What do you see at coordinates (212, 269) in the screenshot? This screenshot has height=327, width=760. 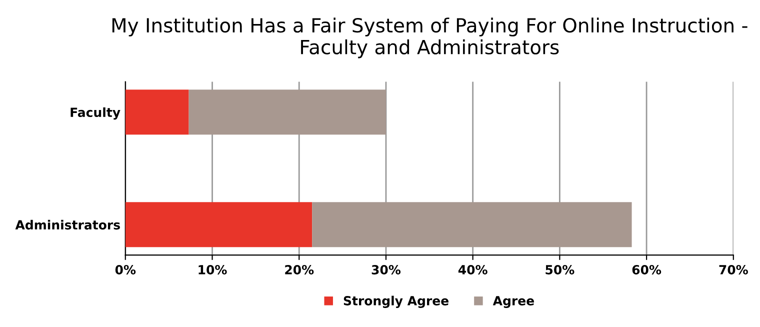 I see `x-tick-label: 10%` at bounding box center [212, 269].